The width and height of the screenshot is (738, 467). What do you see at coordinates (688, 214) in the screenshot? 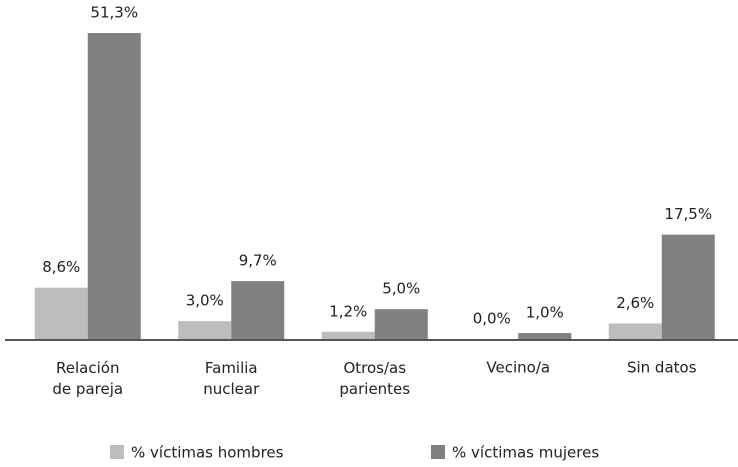
I see `data-label: 17,5%` at bounding box center [688, 214].